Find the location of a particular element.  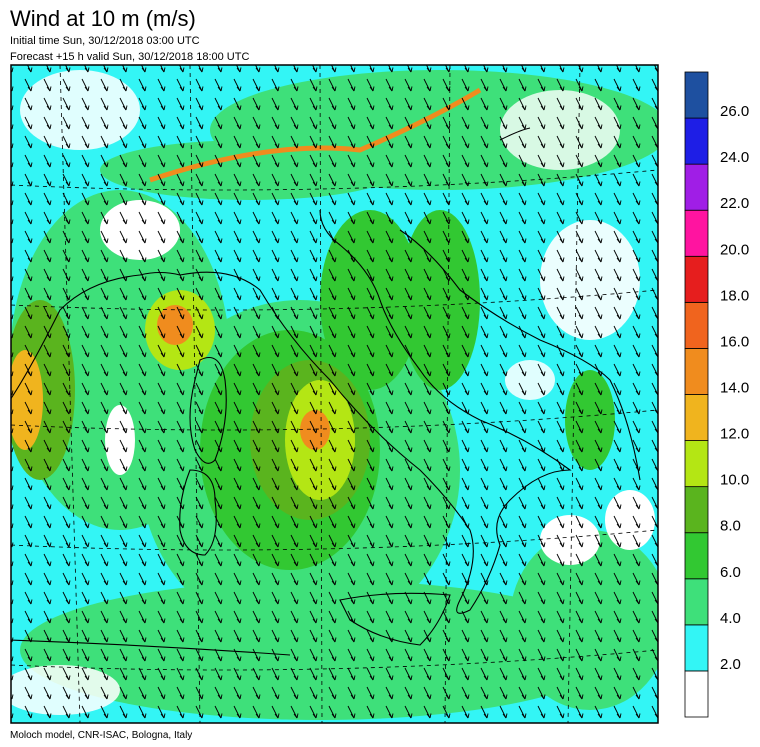

footer: Moloch model, CNR-ISAC, Bologna, Italy is located at coordinates (101, 735).